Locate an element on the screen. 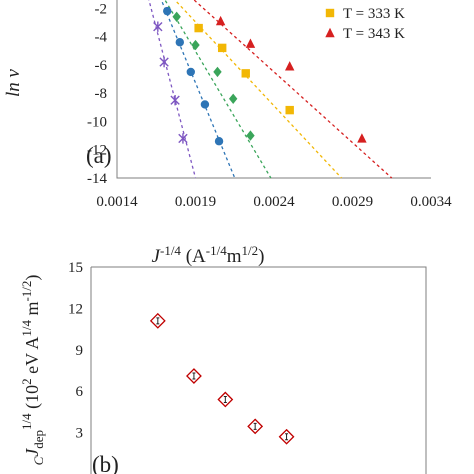  y-label-part-1: J is located at coordinates (32, 452).